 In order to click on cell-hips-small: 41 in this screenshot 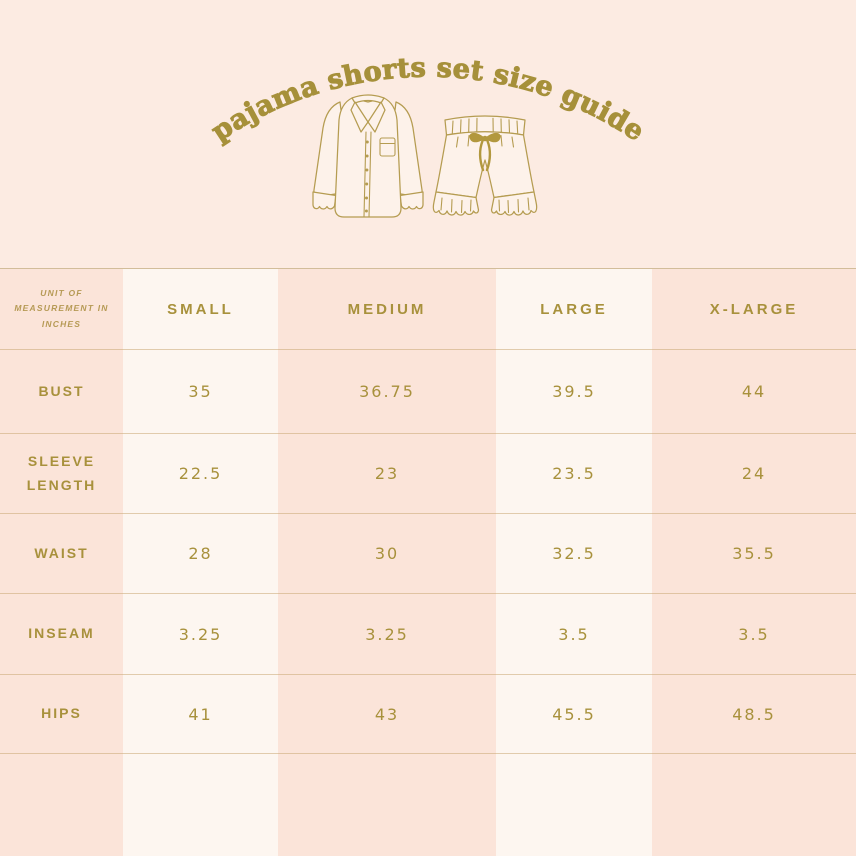, I will do `click(200, 713)`.